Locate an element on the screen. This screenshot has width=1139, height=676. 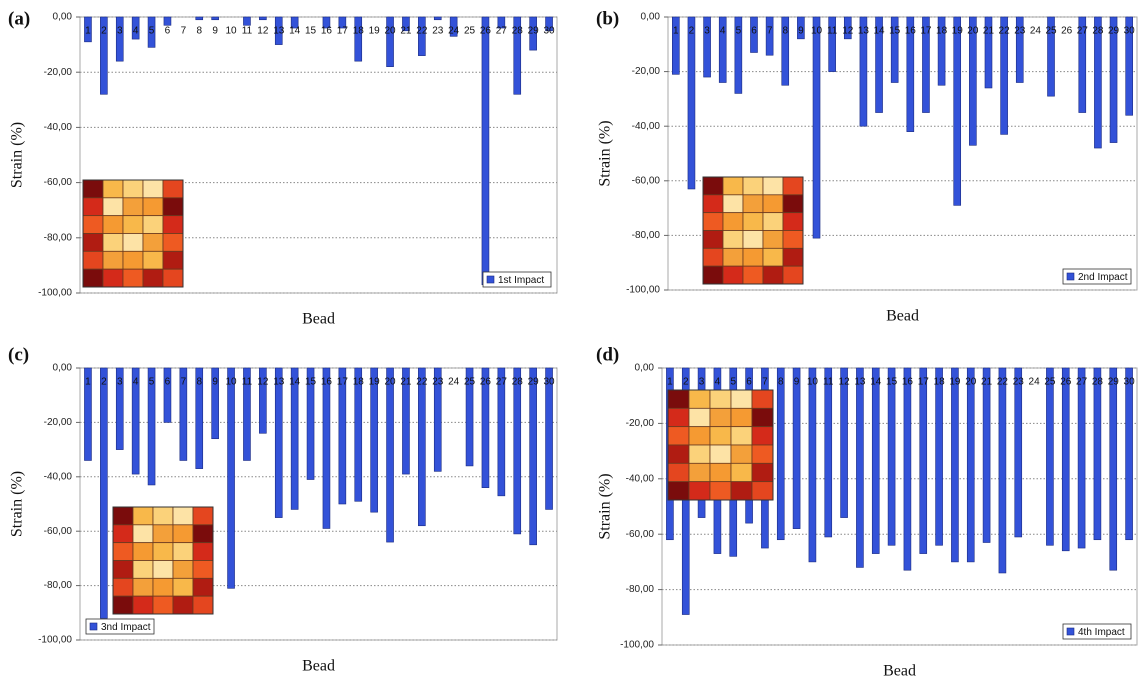
legend-box is located at coordinates (1097, 276).